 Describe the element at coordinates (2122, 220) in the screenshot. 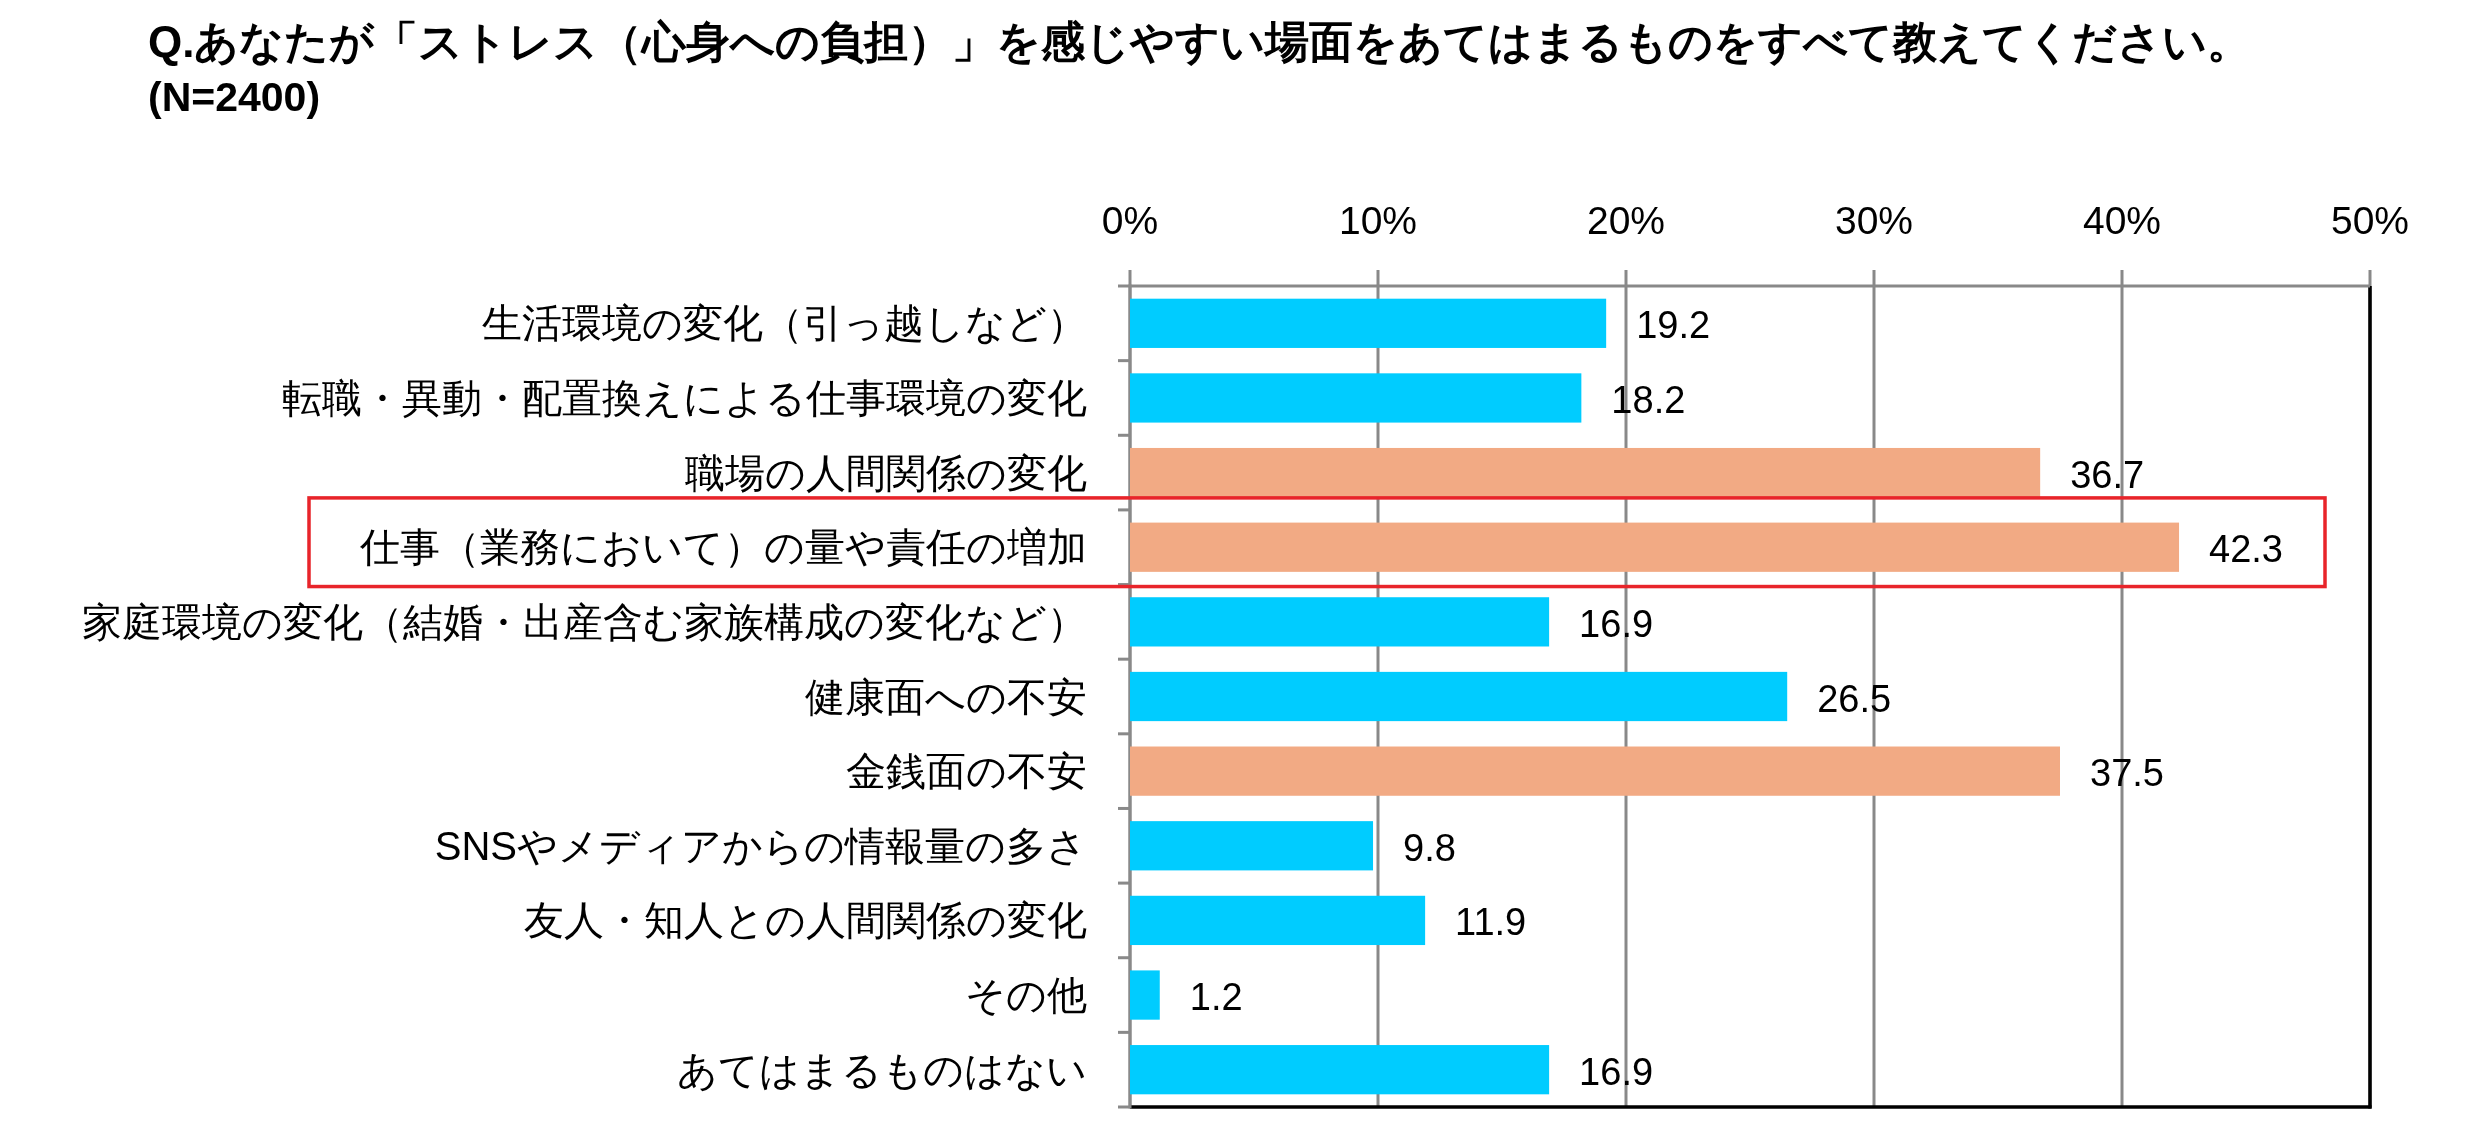

I see `x-tick-label: 40%` at that location.